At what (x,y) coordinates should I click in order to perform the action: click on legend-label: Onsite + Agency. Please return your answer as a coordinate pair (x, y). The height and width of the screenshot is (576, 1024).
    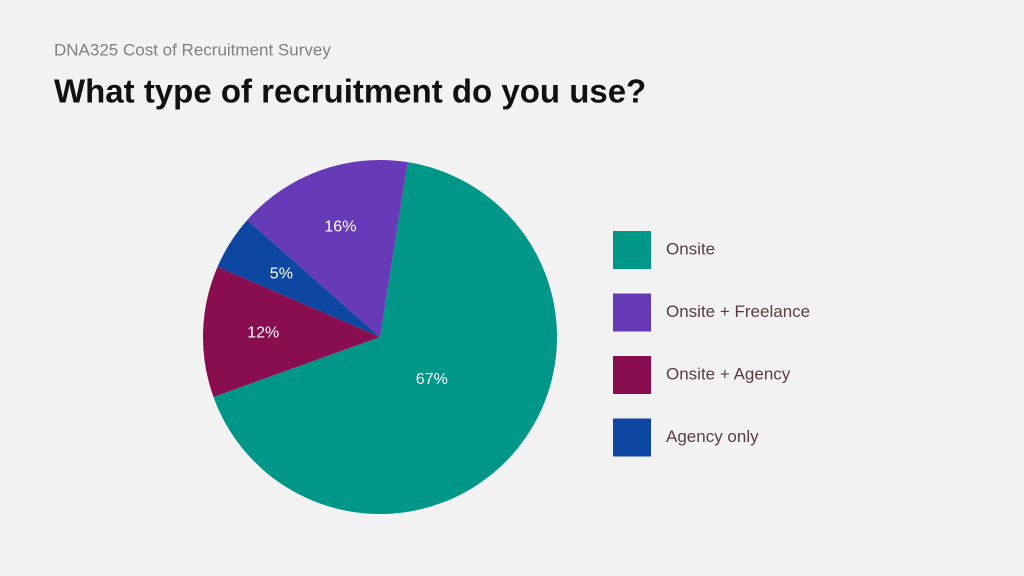
    Looking at the image, I should click on (728, 373).